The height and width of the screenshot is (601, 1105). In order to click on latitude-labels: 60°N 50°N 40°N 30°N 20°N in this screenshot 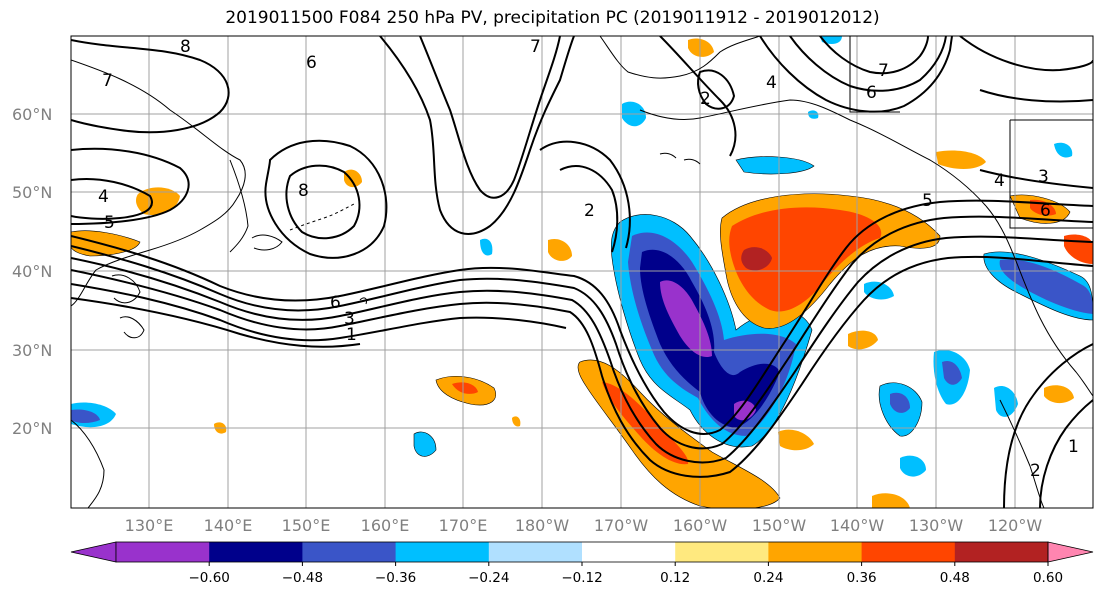, I will do `click(32, 271)`.